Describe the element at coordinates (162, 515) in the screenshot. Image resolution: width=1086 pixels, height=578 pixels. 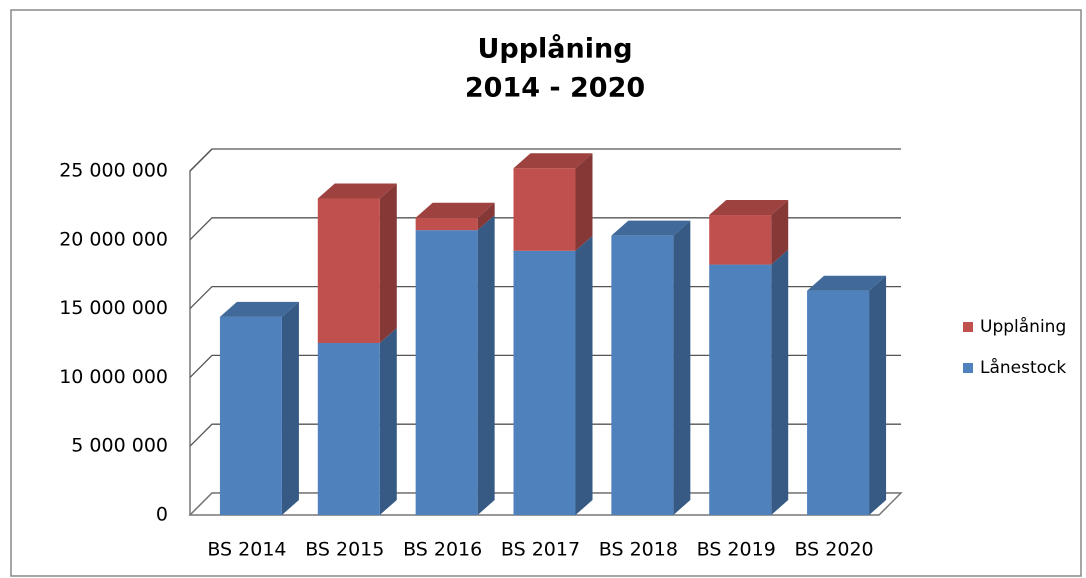
I see `y-tick-label: 0` at that location.